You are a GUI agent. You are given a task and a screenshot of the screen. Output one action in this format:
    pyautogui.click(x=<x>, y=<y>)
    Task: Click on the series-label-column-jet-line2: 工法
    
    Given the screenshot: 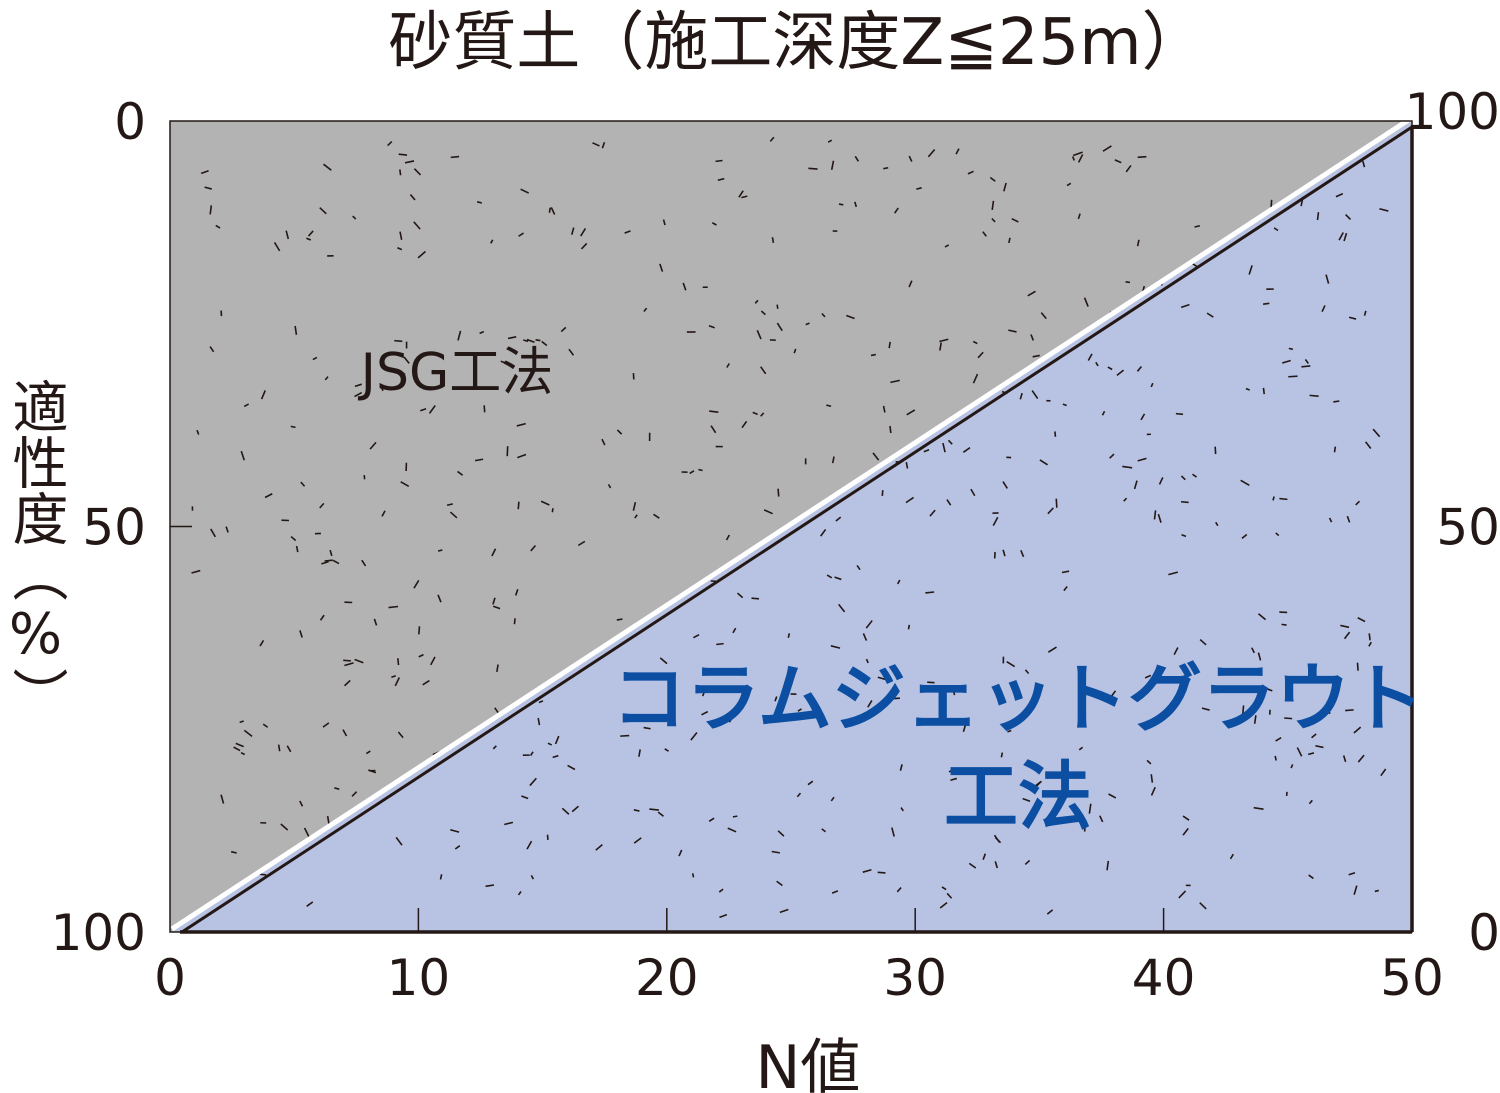 What is the action you would take?
    pyautogui.click(x=1018, y=797)
    